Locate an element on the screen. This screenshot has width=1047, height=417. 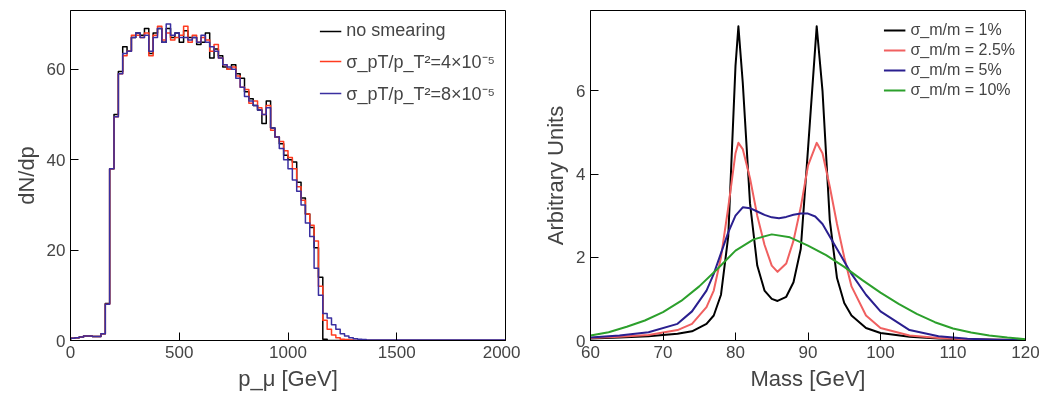
x-axis-title: p_μ [GeV] is located at coordinates (288, 378).